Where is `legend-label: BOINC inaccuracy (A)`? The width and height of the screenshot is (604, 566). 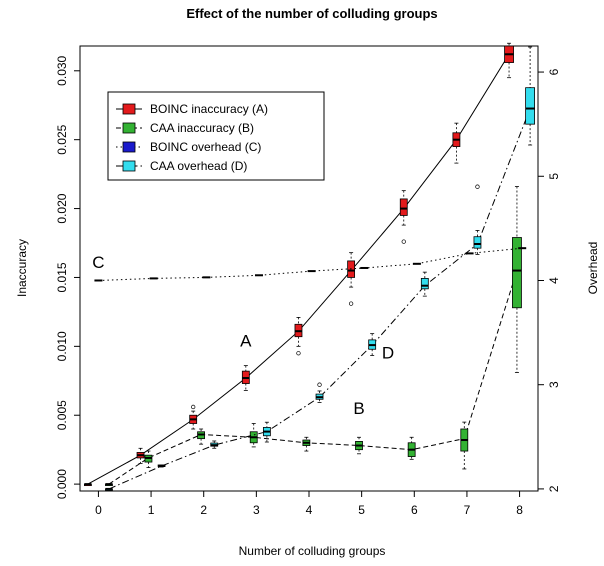 legend-label: BOINC inaccuracy (A) is located at coordinates (209, 109).